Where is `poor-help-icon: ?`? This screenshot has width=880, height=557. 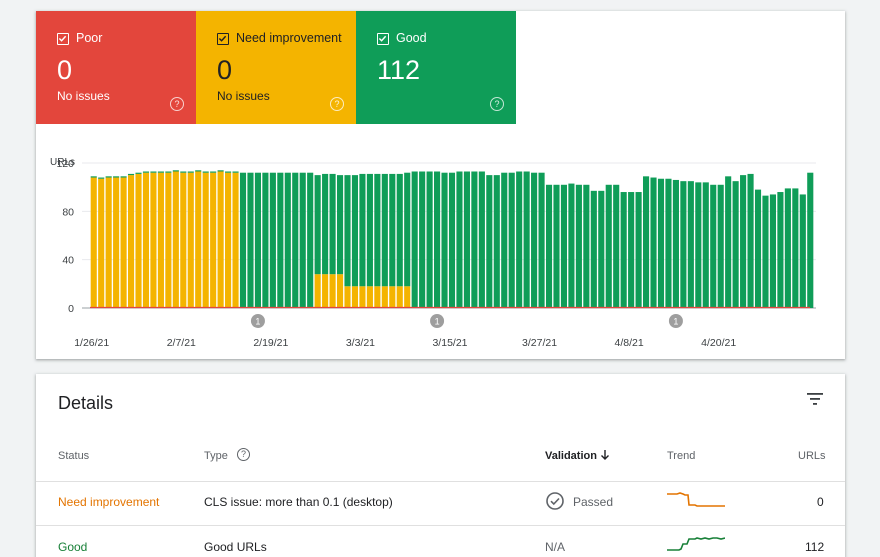 poor-help-icon: ? is located at coordinates (177, 104).